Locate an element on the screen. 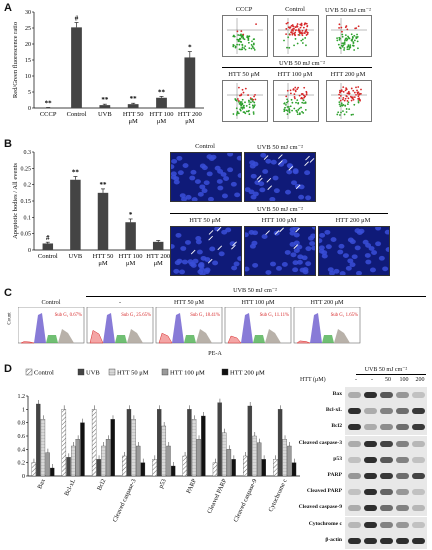 The width and height of the screenshot is (432, 550). legend-label-1: UVB is located at coordinates (93, 373).